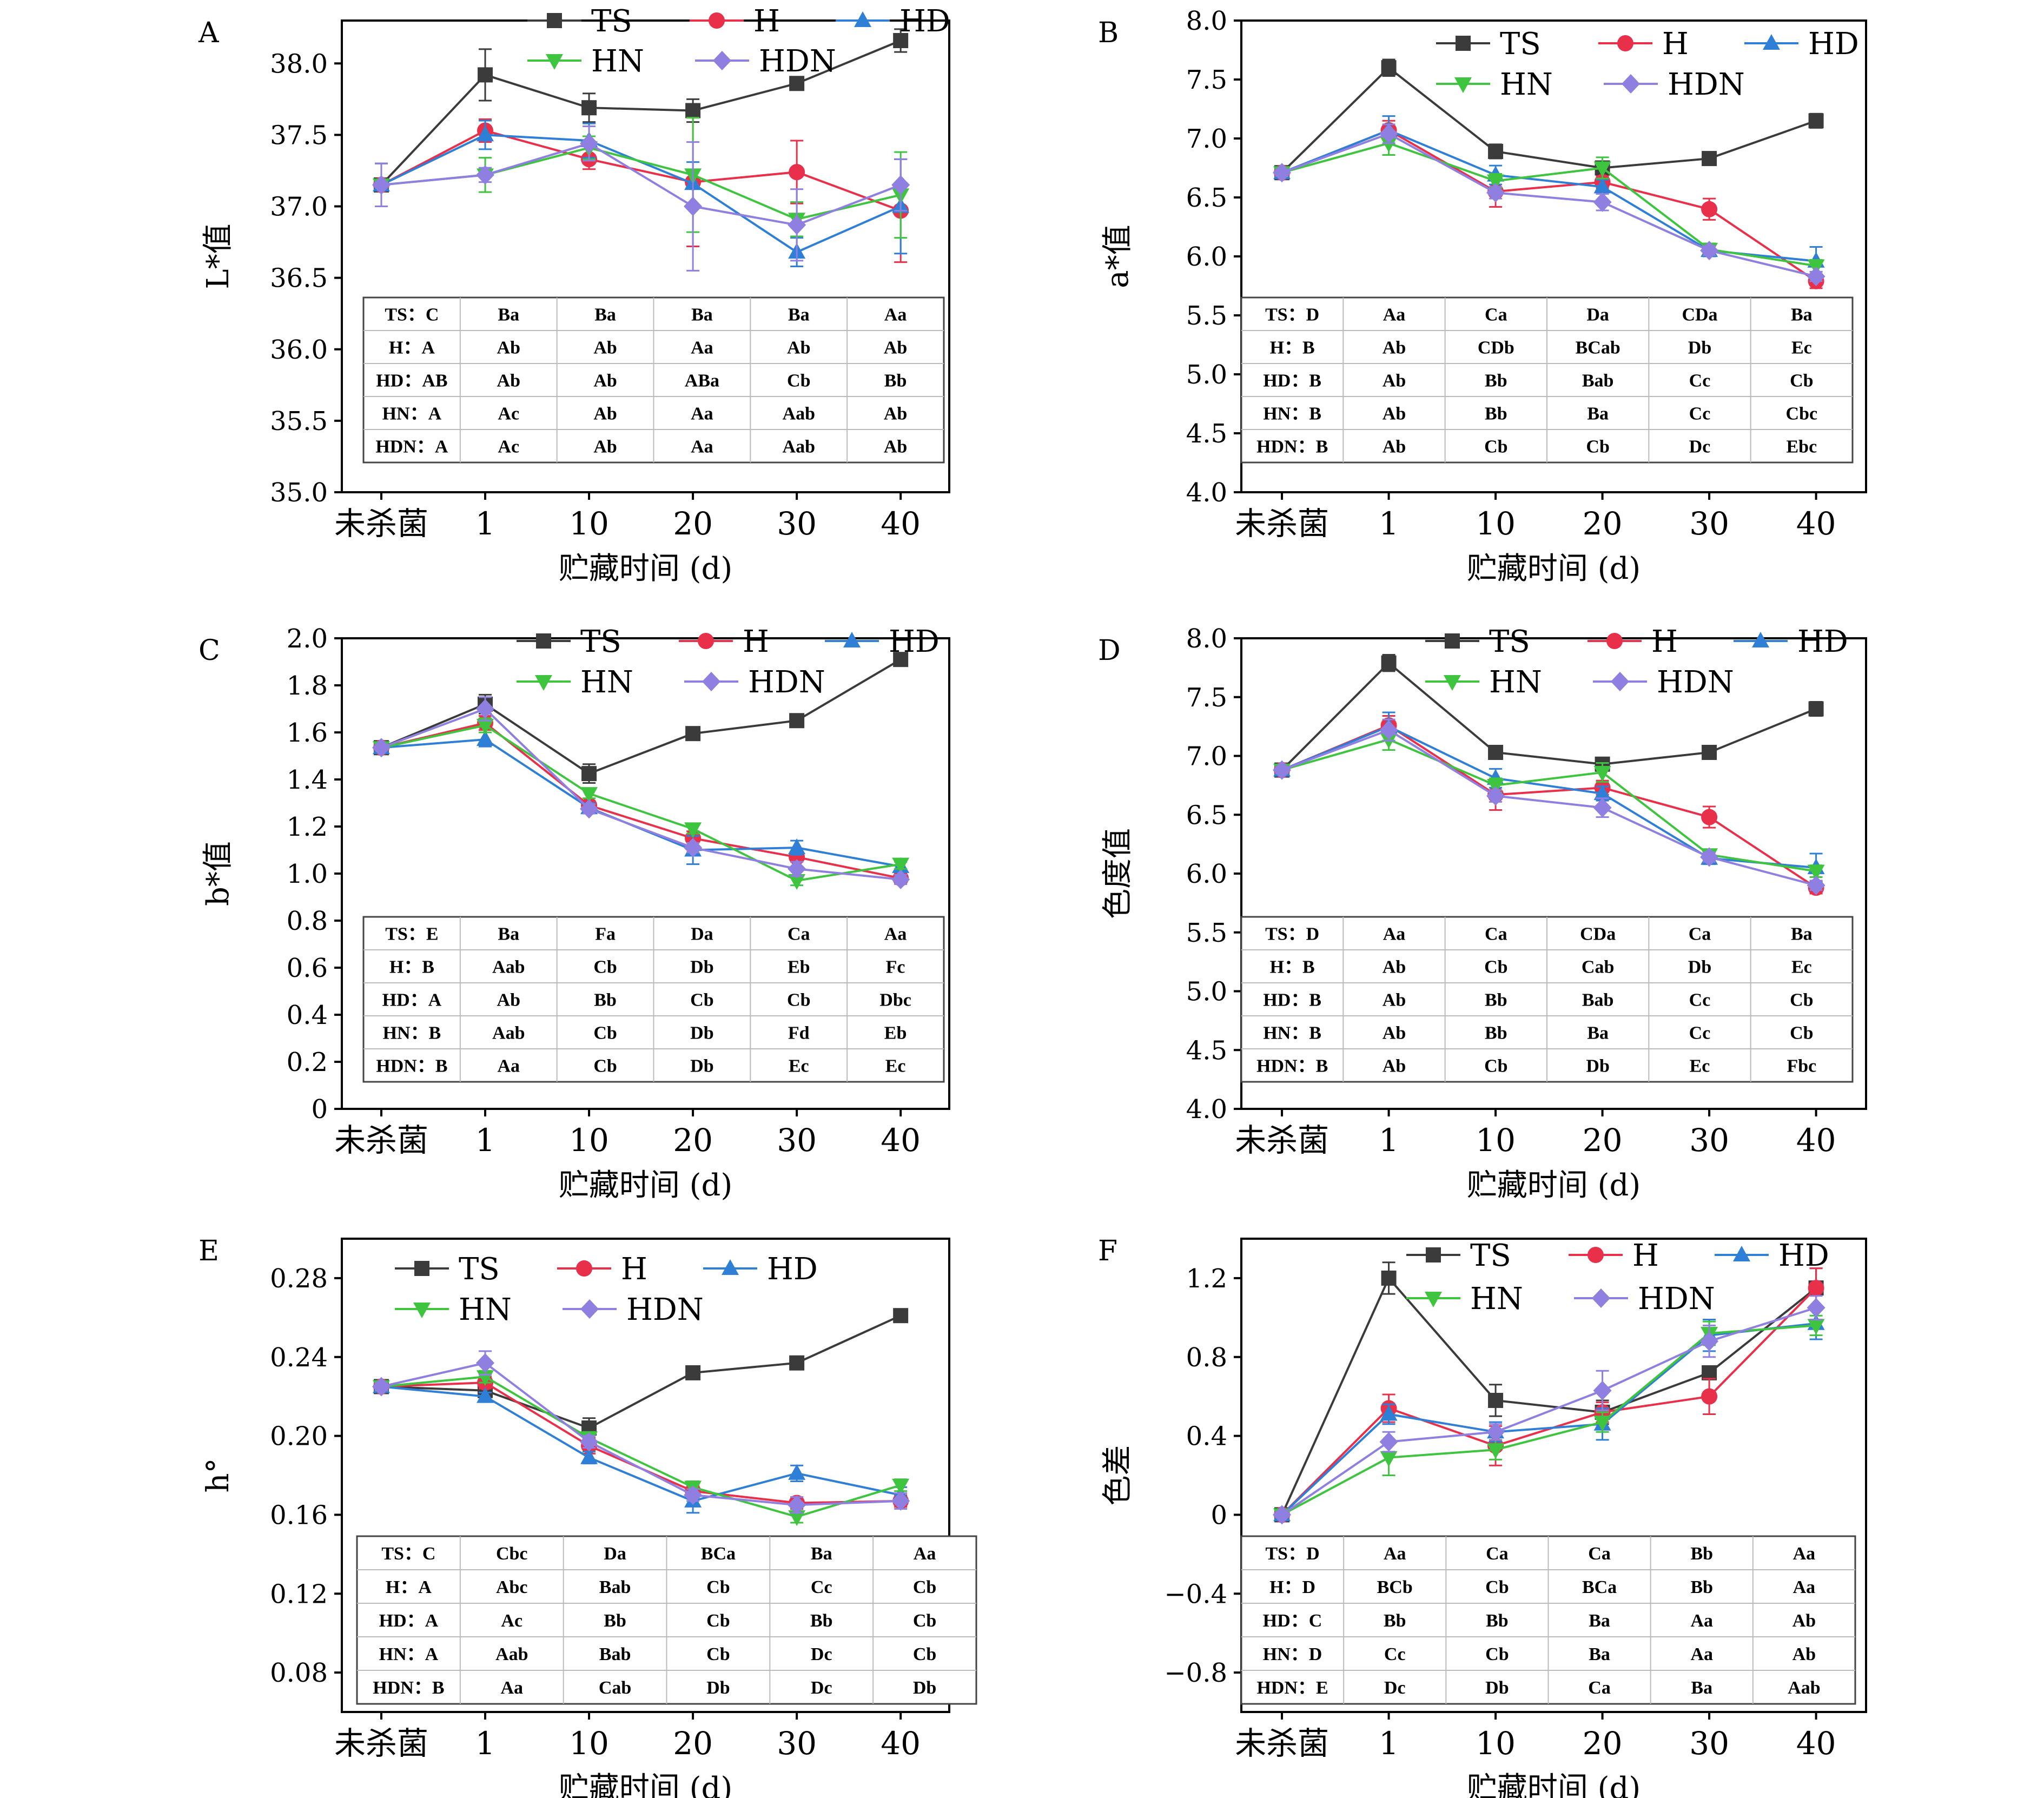  I want to click on y-tick-label: 0.28, so click(299, 1279).